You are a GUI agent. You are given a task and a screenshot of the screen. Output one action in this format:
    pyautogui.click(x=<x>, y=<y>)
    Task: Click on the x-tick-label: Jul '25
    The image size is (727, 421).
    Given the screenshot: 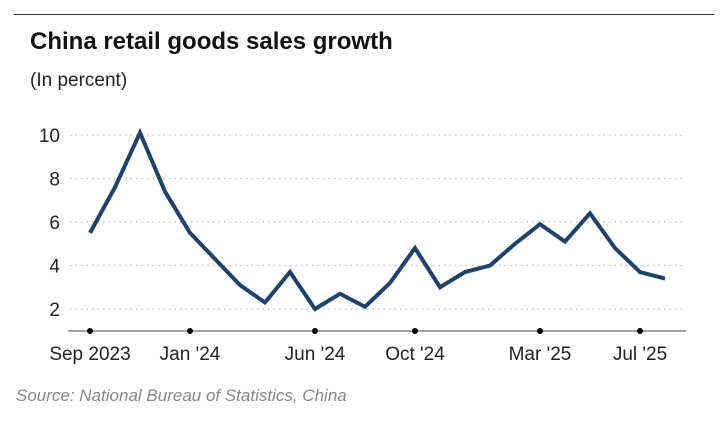 What is the action you would take?
    pyautogui.click(x=640, y=354)
    